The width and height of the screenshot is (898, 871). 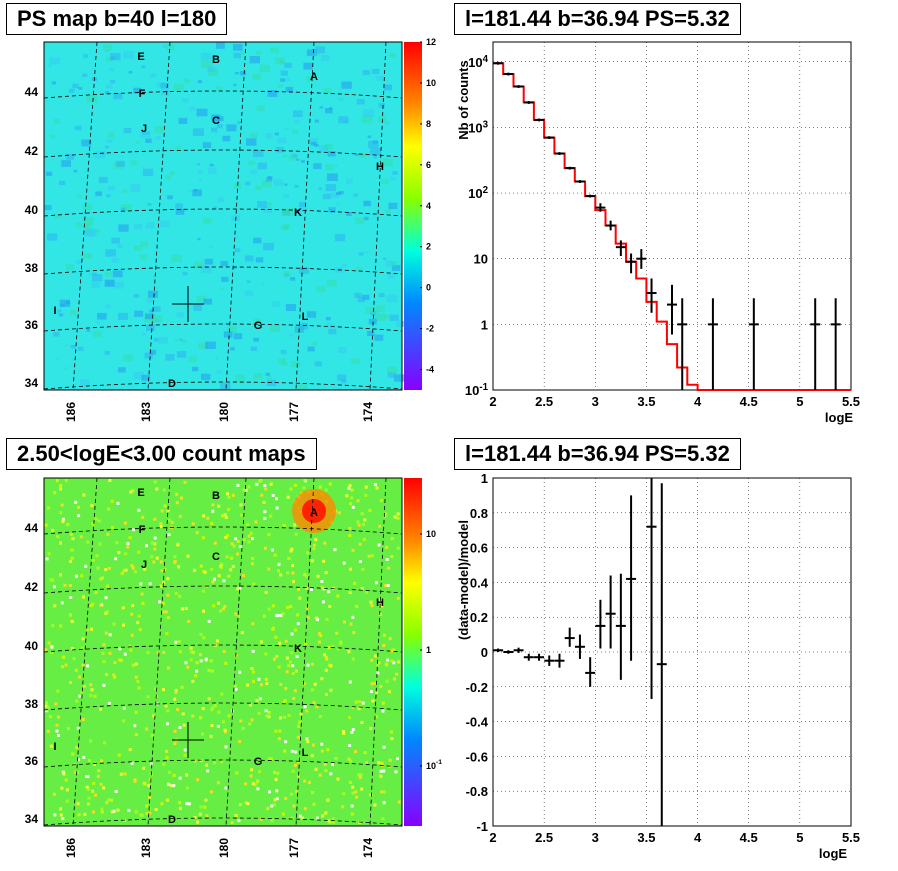 I want to click on source-label-i: I, so click(x=54, y=311).